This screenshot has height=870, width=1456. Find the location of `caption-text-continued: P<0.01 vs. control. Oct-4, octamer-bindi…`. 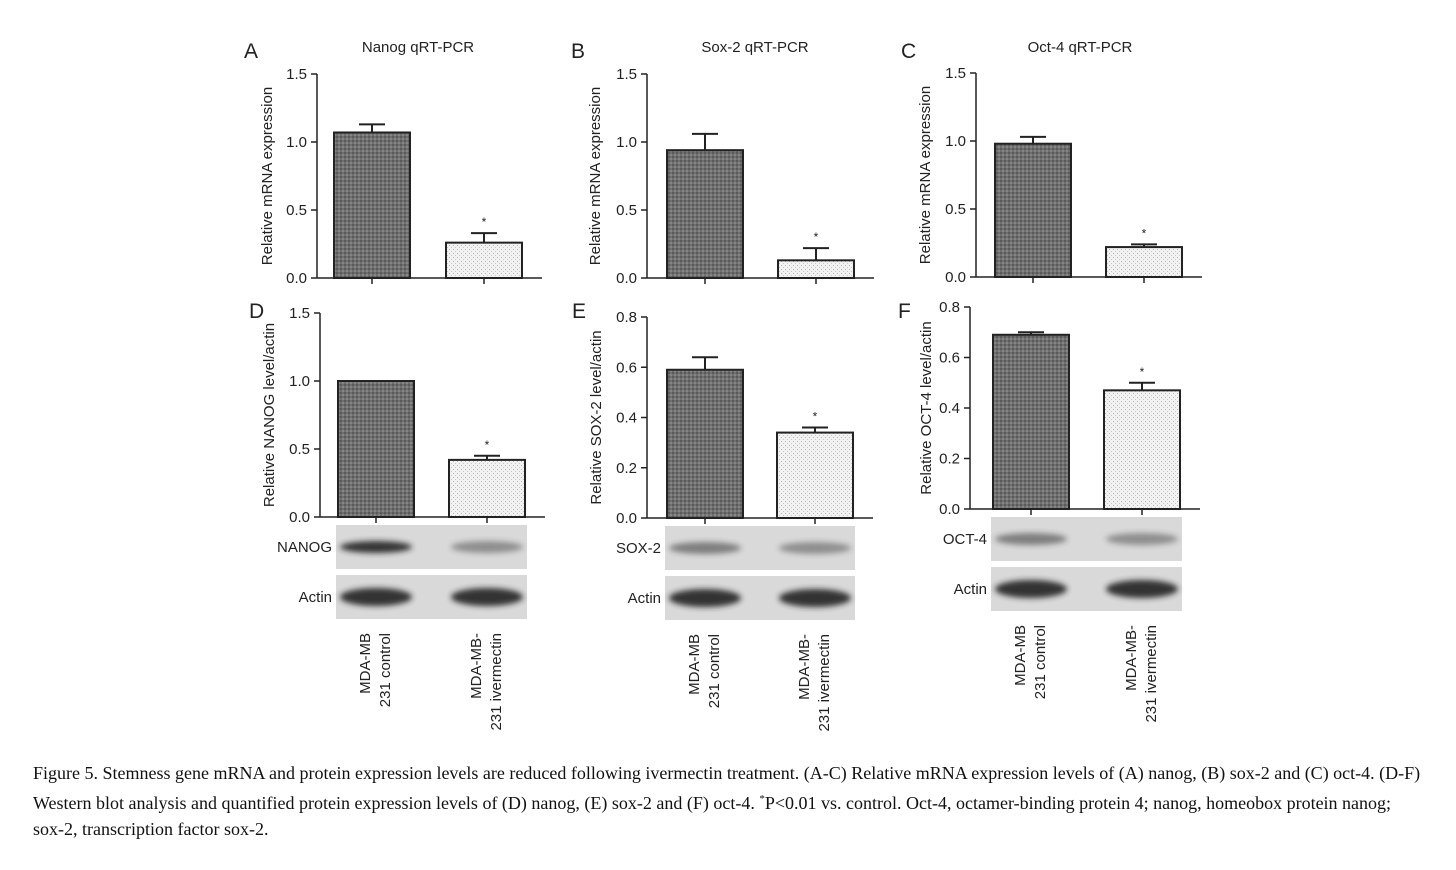

caption-text-continued: P<0.01 vs. control. Oct-4, octamer-bindi… is located at coordinates (712, 816).